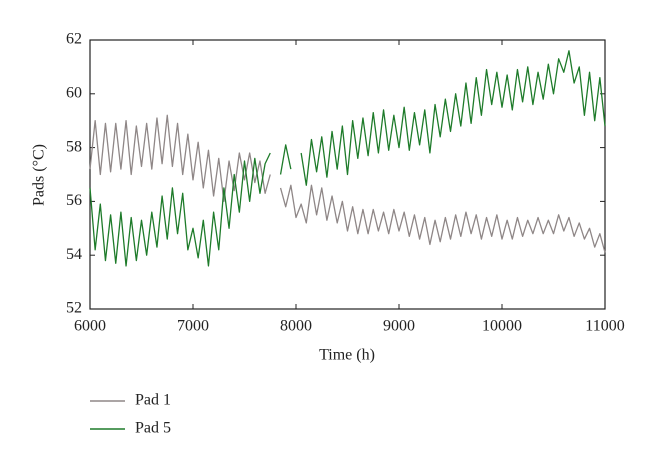  I want to click on x-tick-label: 6000, so click(90, 326).